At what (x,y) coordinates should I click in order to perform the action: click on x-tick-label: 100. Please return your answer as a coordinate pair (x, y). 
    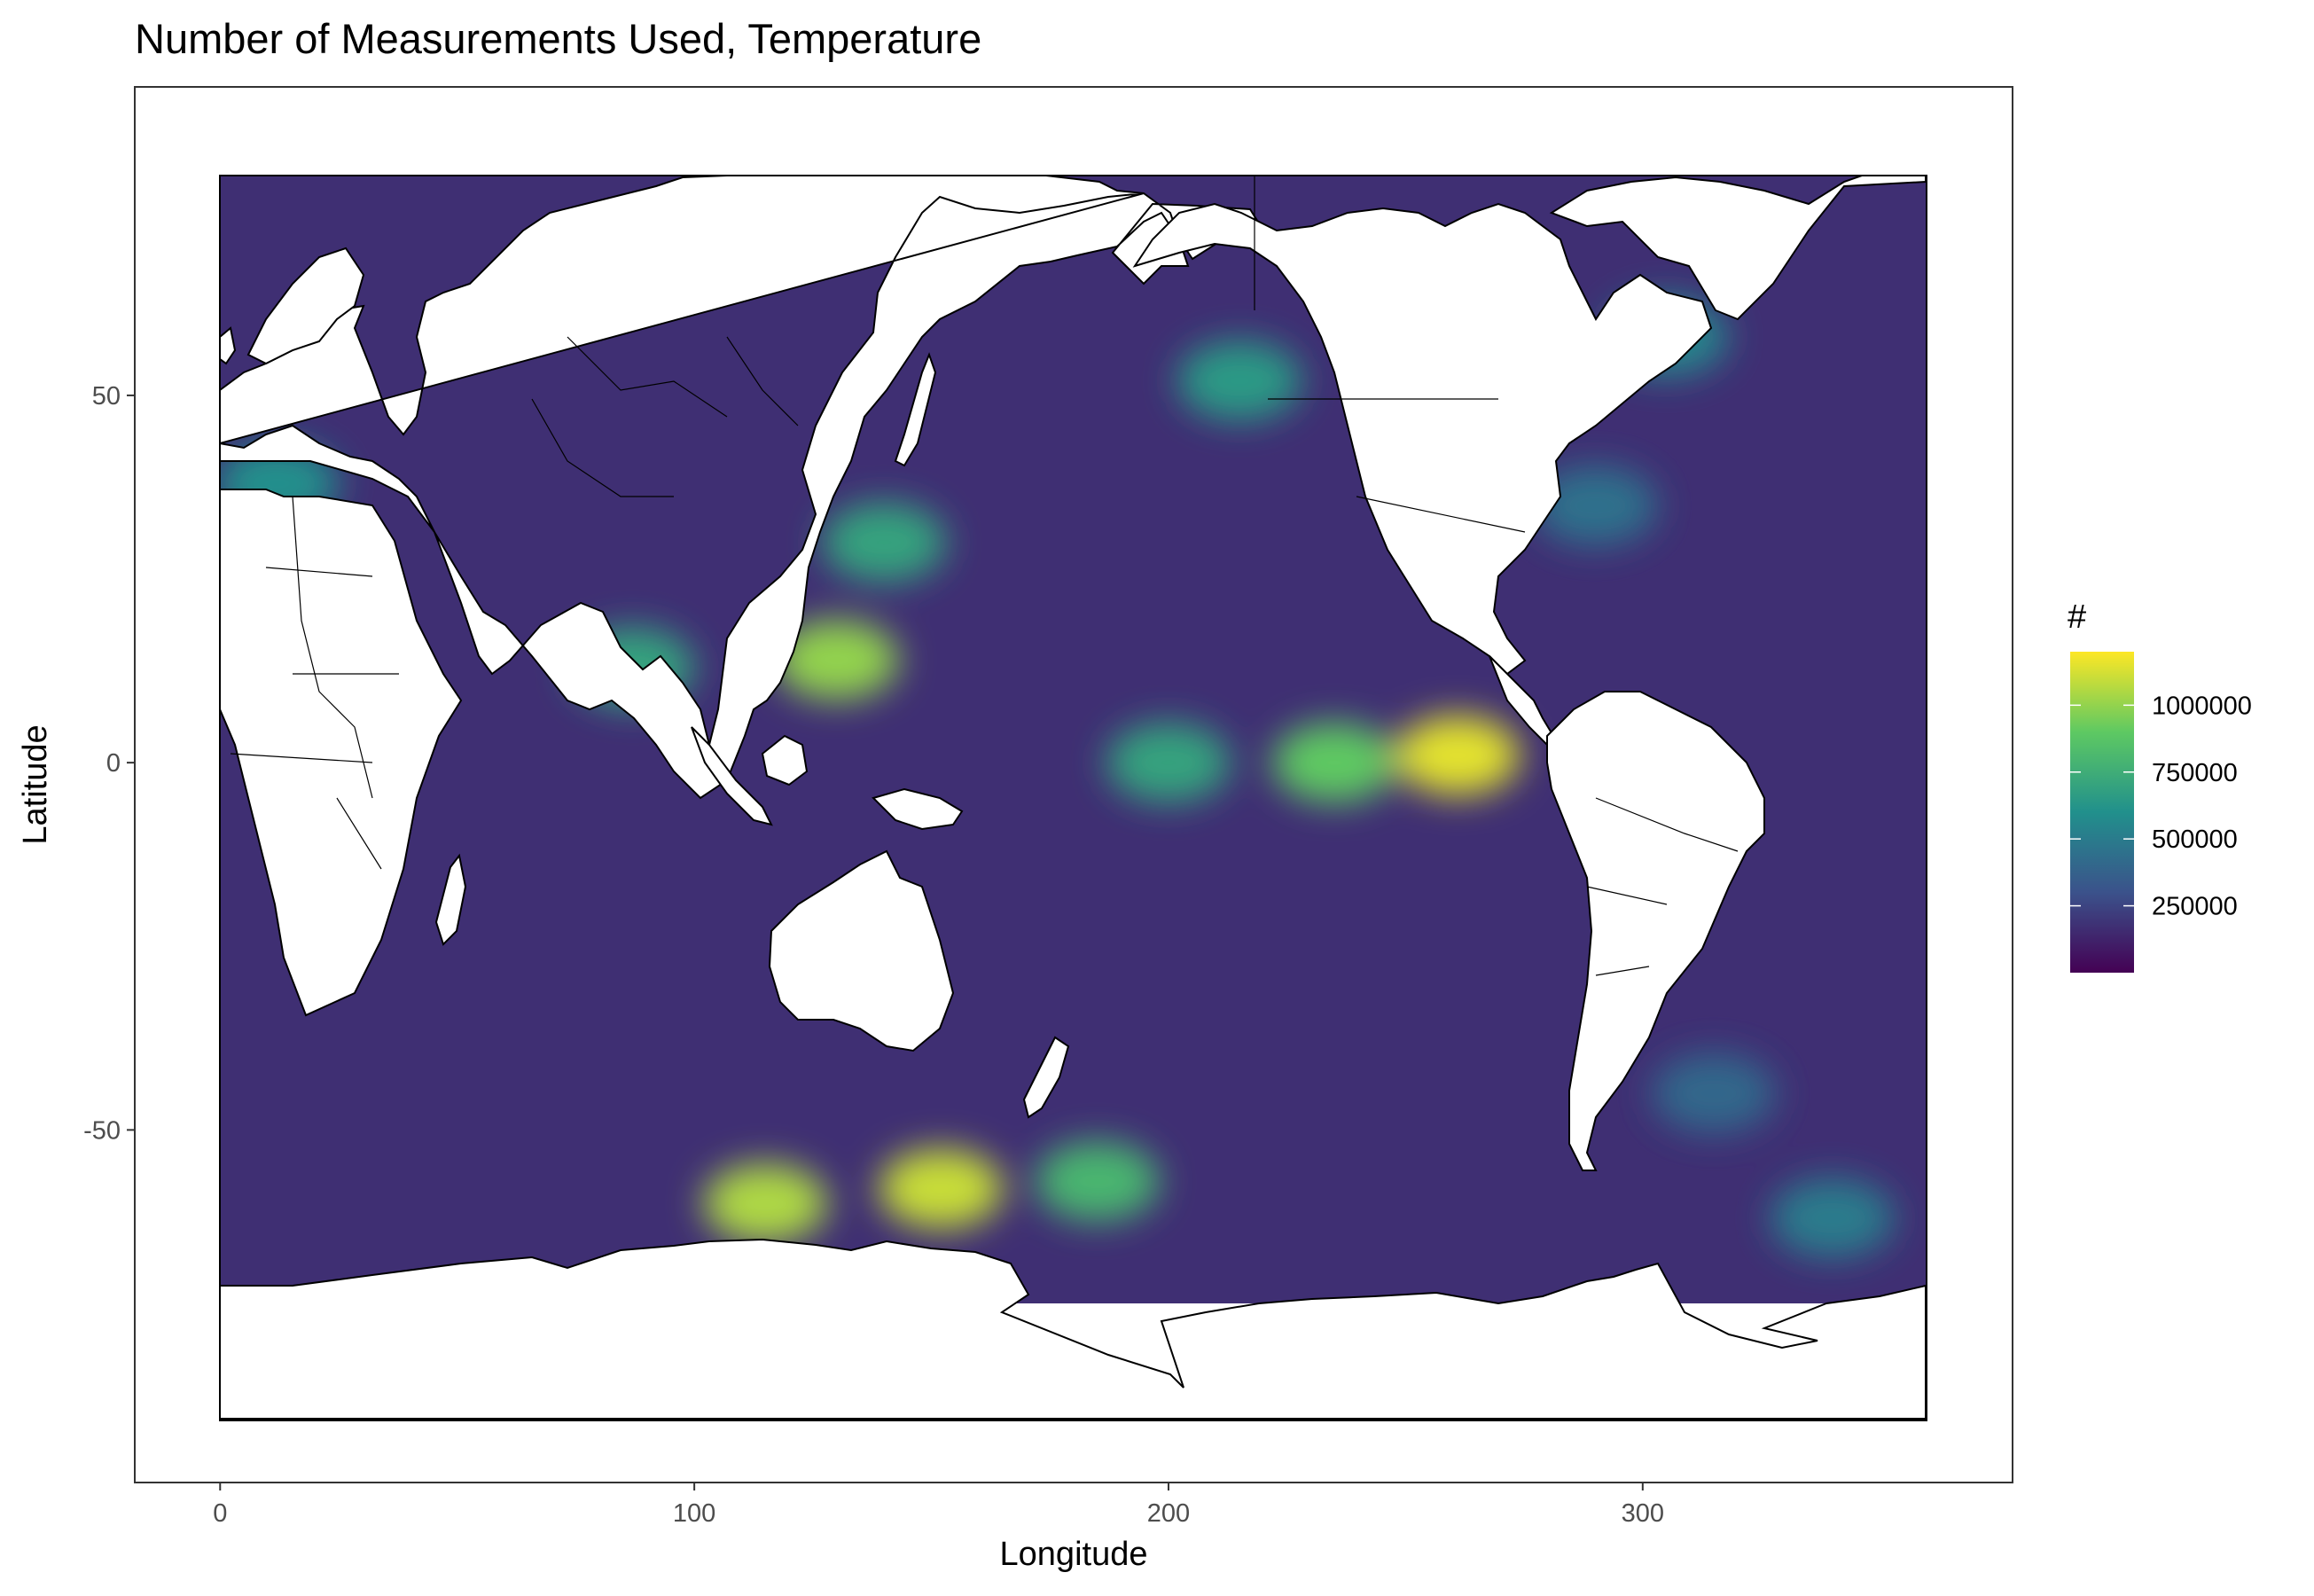
    Looking at the image, I should click on (694, 1513).